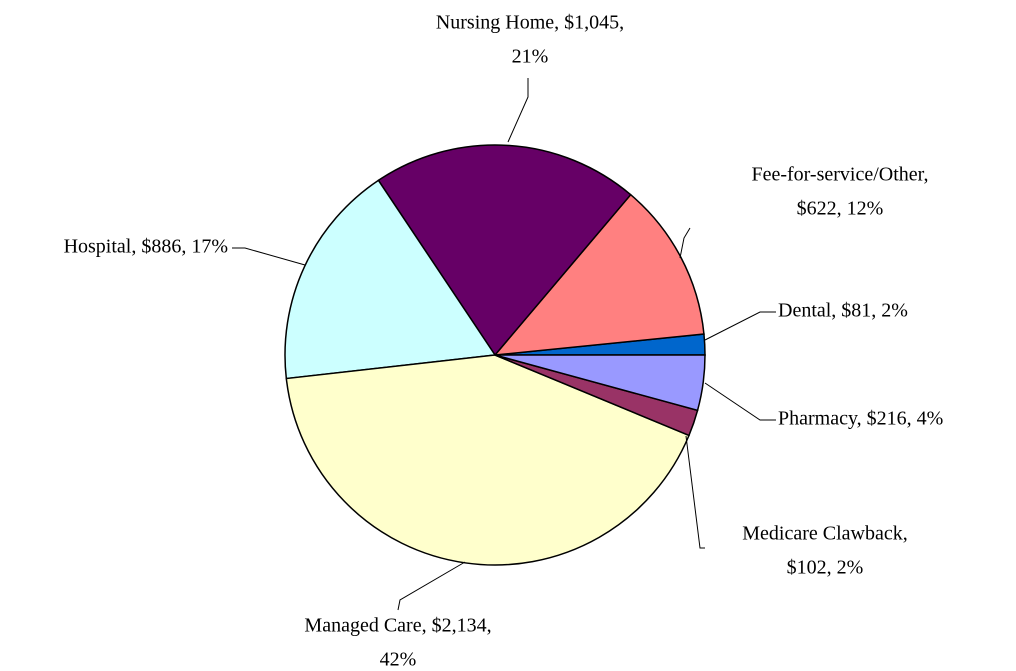 The width and height of the screenshot is (1016, 671). Describe the element at coordinates (397, 626) in the screenshot. I see `data-label: Managed Care, $2,134,` at that location.